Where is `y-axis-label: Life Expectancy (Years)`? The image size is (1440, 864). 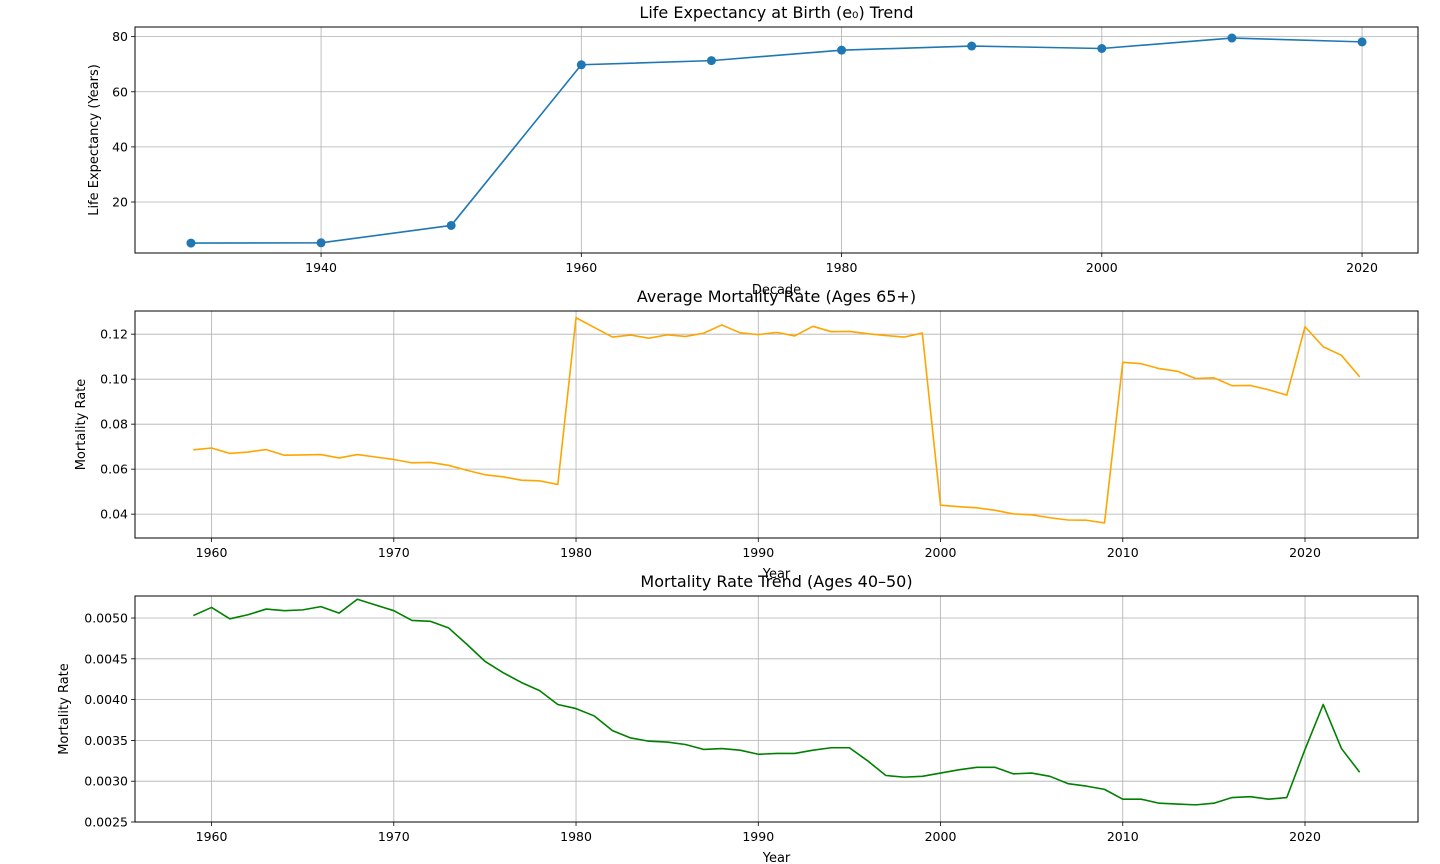
y-axis-label: Life Expectancy (Years) is located at coordinates (94, 140).